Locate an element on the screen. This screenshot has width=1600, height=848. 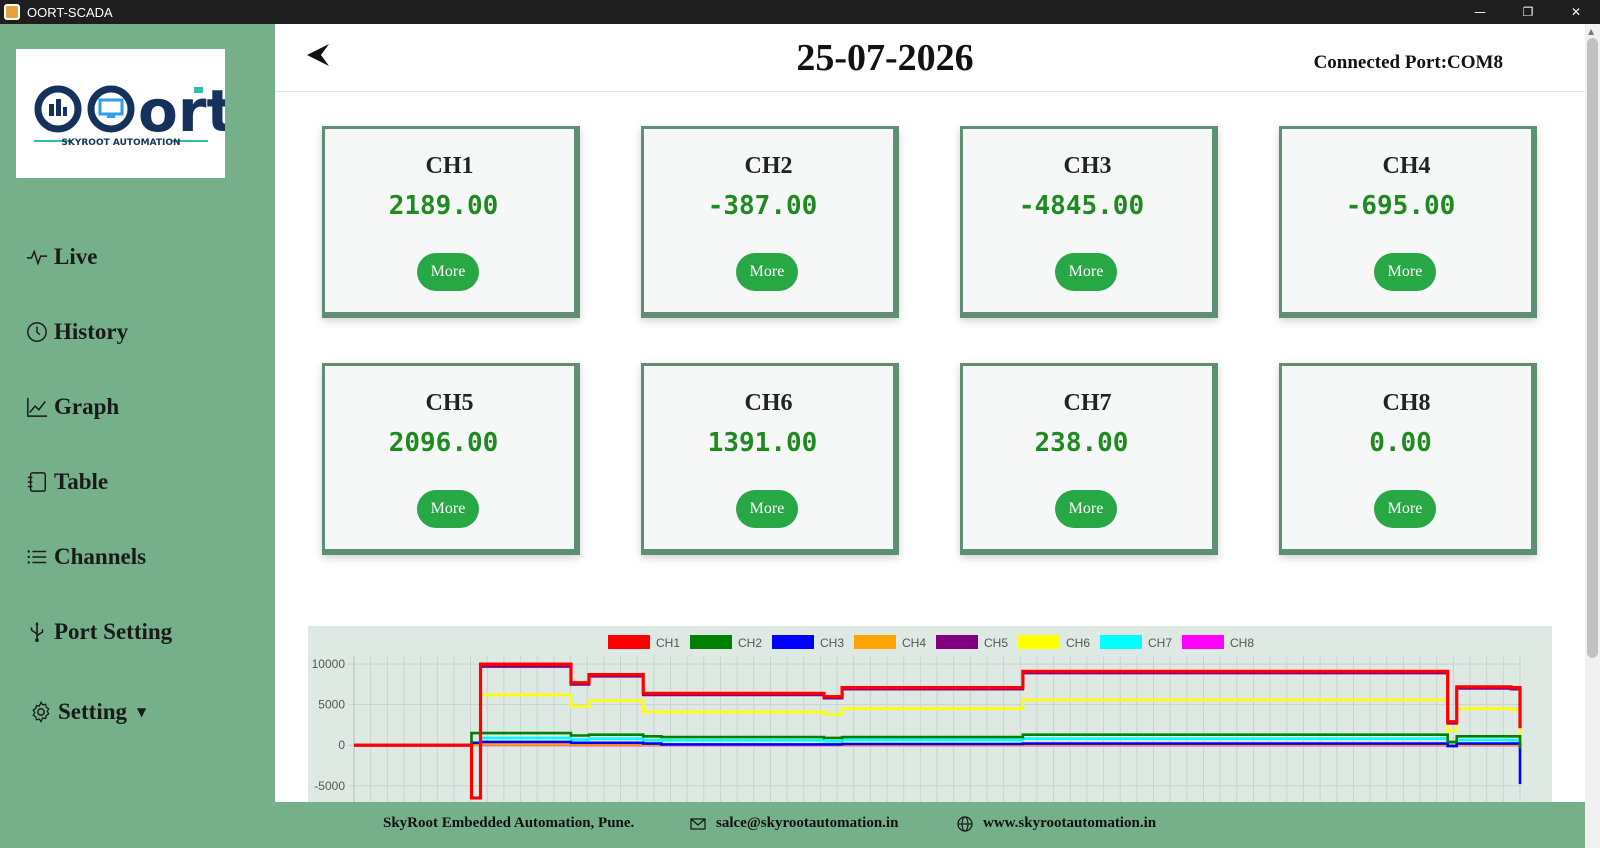
channel-name: CH6 is located at coordinates (768, 403).